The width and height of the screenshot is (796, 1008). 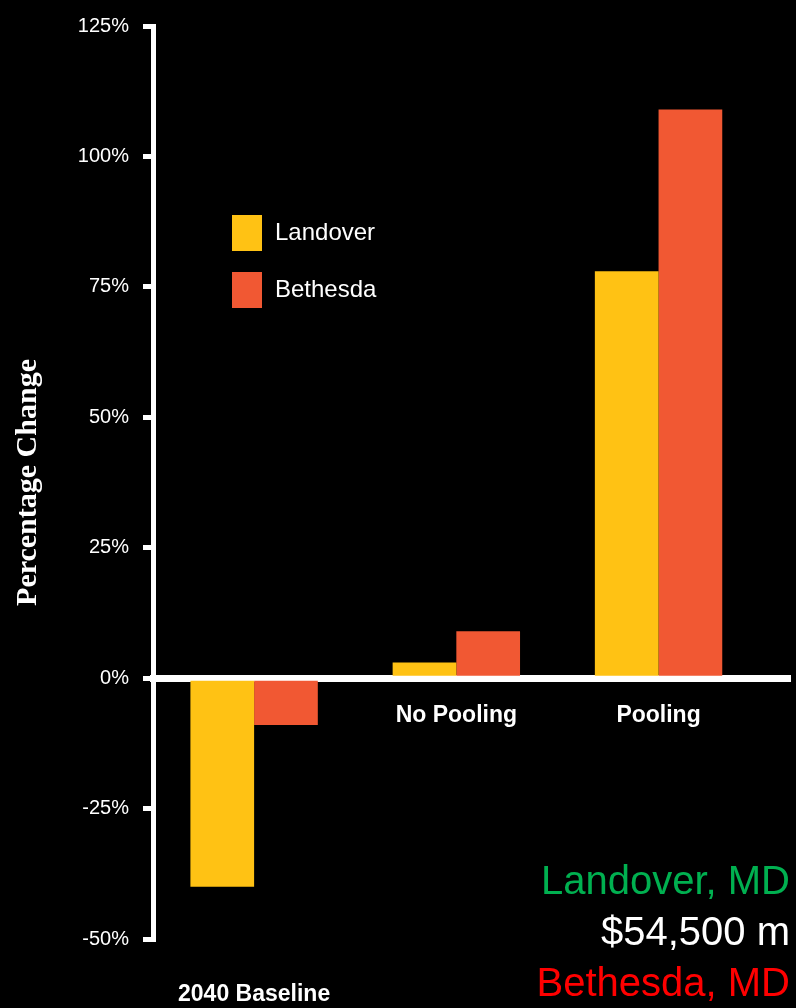 I want to click on legend-label: Landover, so click(x=325, y=231).